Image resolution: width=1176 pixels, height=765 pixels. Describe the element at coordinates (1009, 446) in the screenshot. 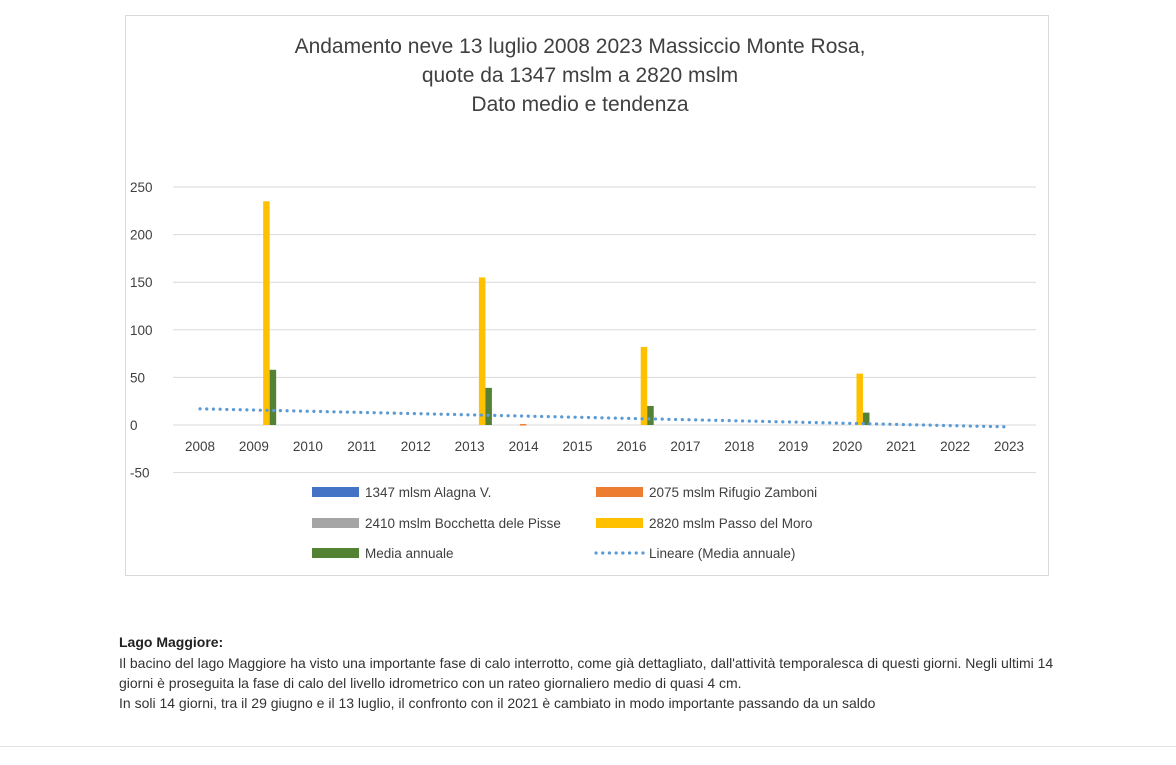

I see `x-tick-label: 2023` at that location.